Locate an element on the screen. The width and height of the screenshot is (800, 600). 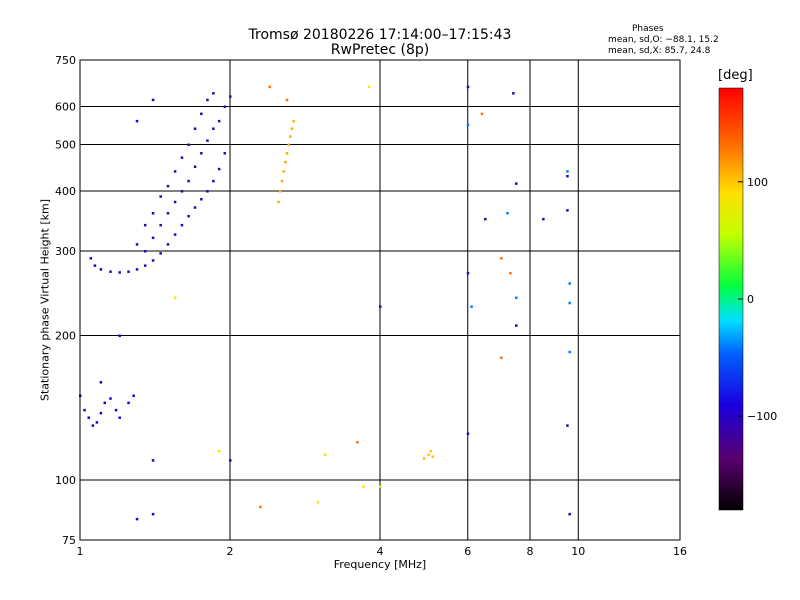
colorbar-tick-label: 100 is located at coordinates (757, 182).